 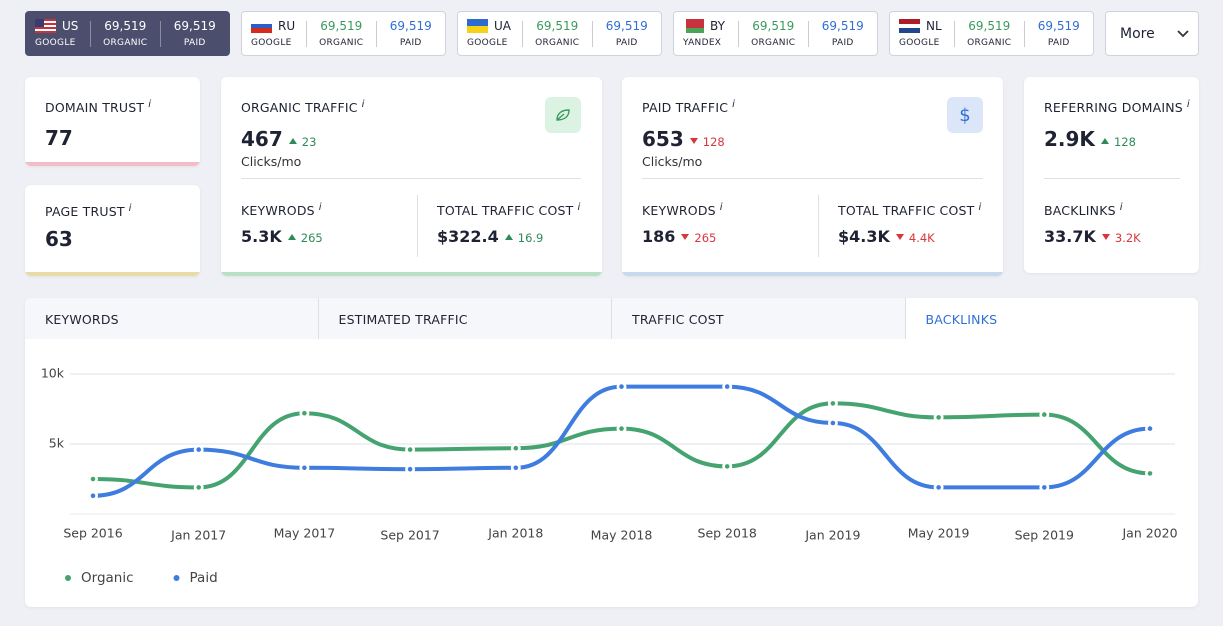 What do you see at coordinates (622, 535) in the screenshot?
I see `x-tick-label: May 2018` at bounding box center [622, 535].